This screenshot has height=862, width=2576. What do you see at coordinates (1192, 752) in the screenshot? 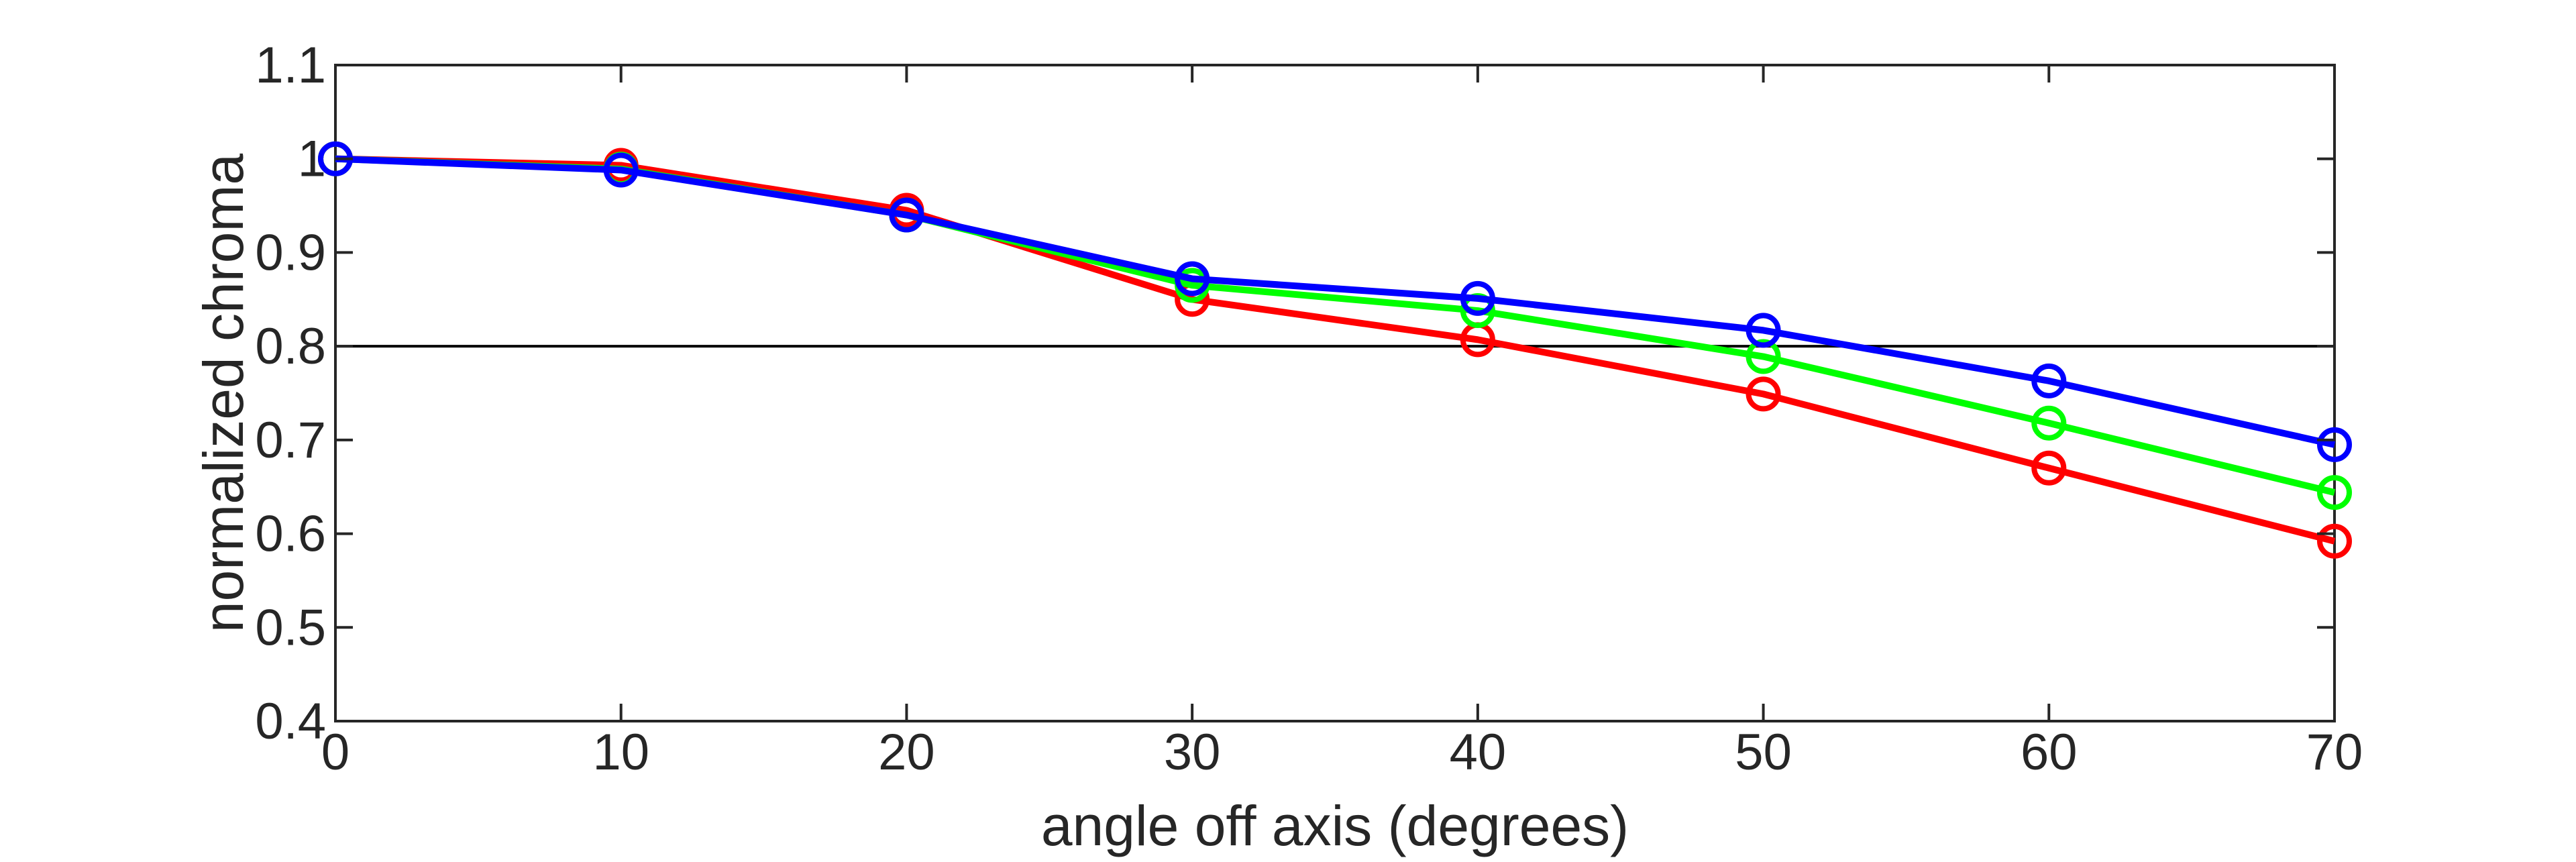
I see `x-tick-label: 30` at bounding box center [1192, 752].